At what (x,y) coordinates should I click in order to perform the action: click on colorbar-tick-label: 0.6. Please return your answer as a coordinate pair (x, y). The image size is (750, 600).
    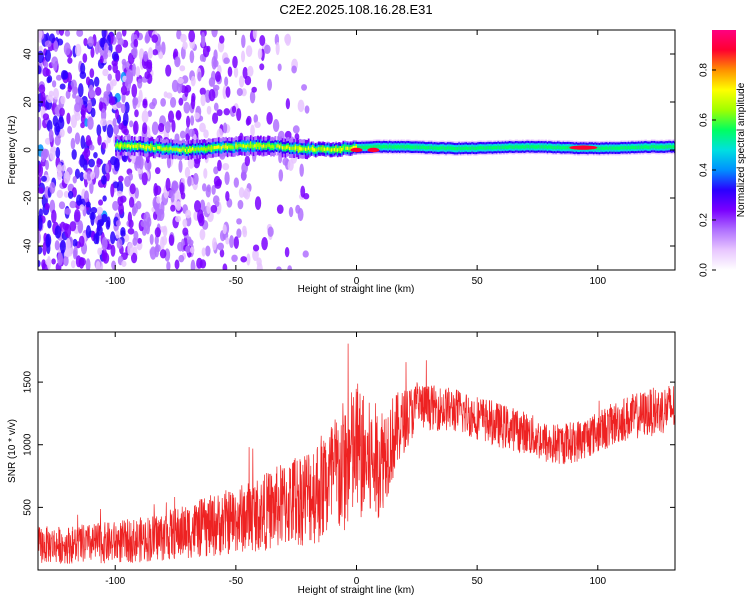
    Looking at the image, I should click on (704, 120).